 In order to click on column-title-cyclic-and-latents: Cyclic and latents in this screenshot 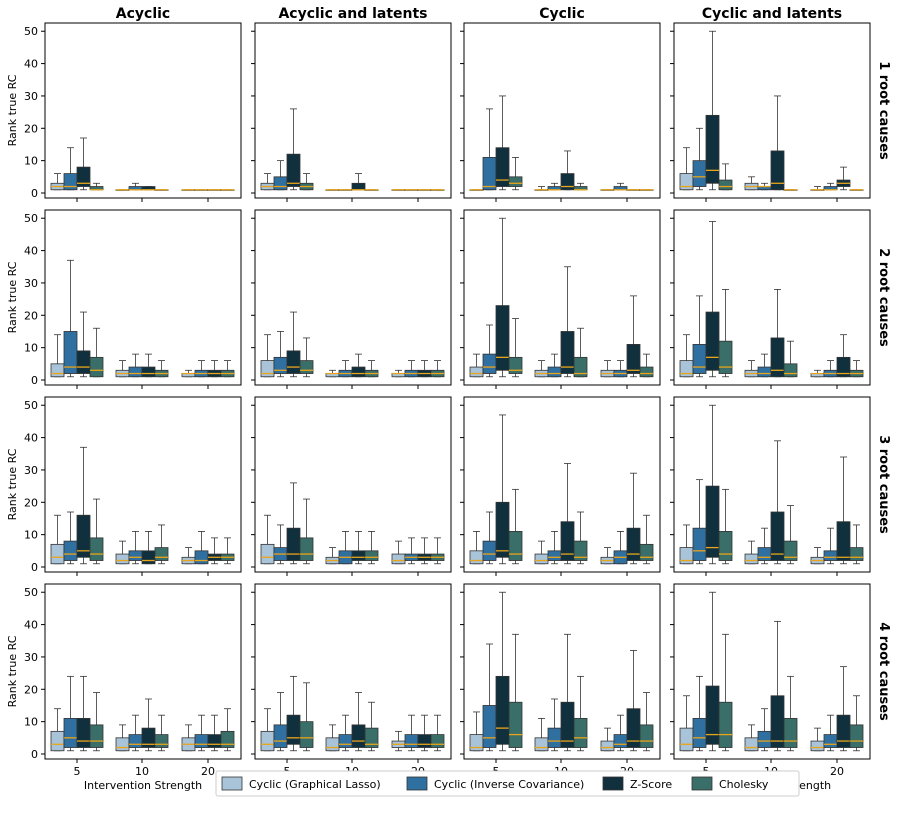, I will do `click(772, 14)`.